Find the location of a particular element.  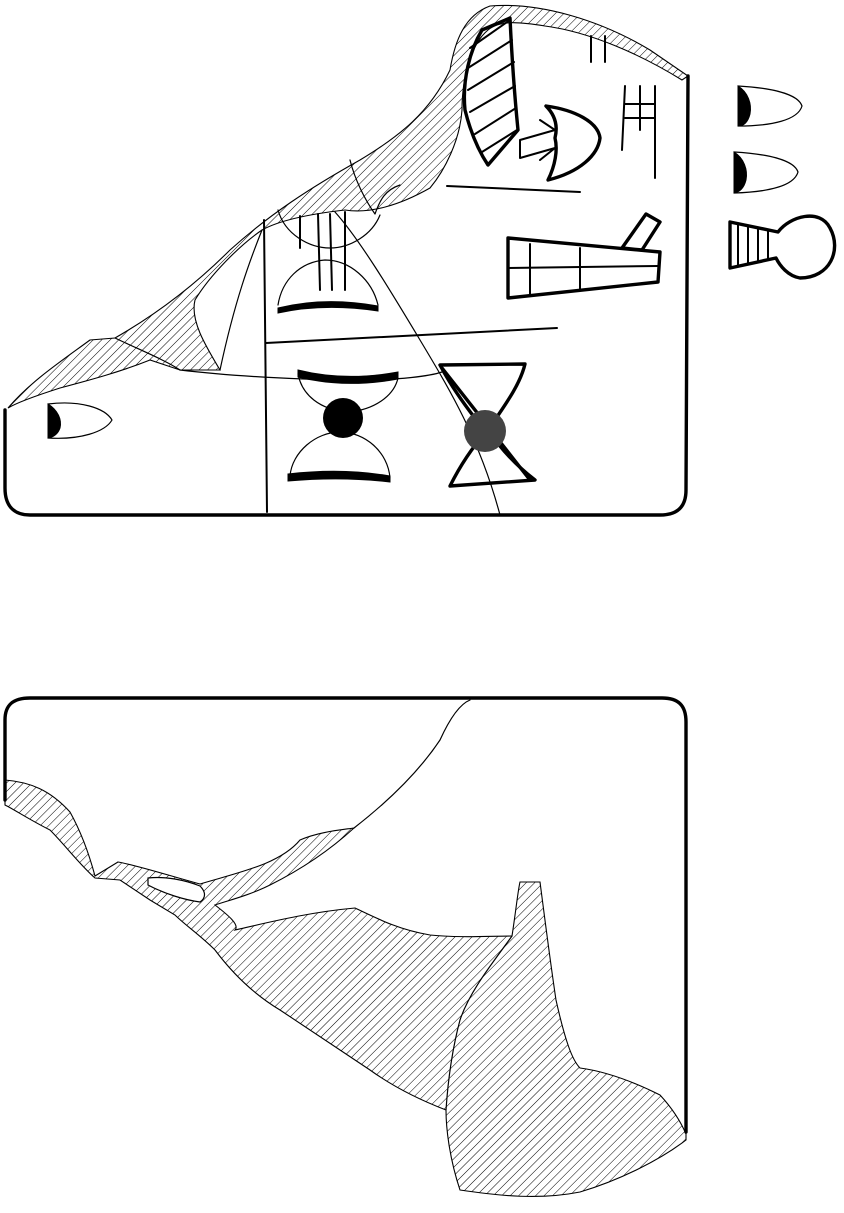

sign-bowl-pair-black-dot is located at coordinates (343, 426).